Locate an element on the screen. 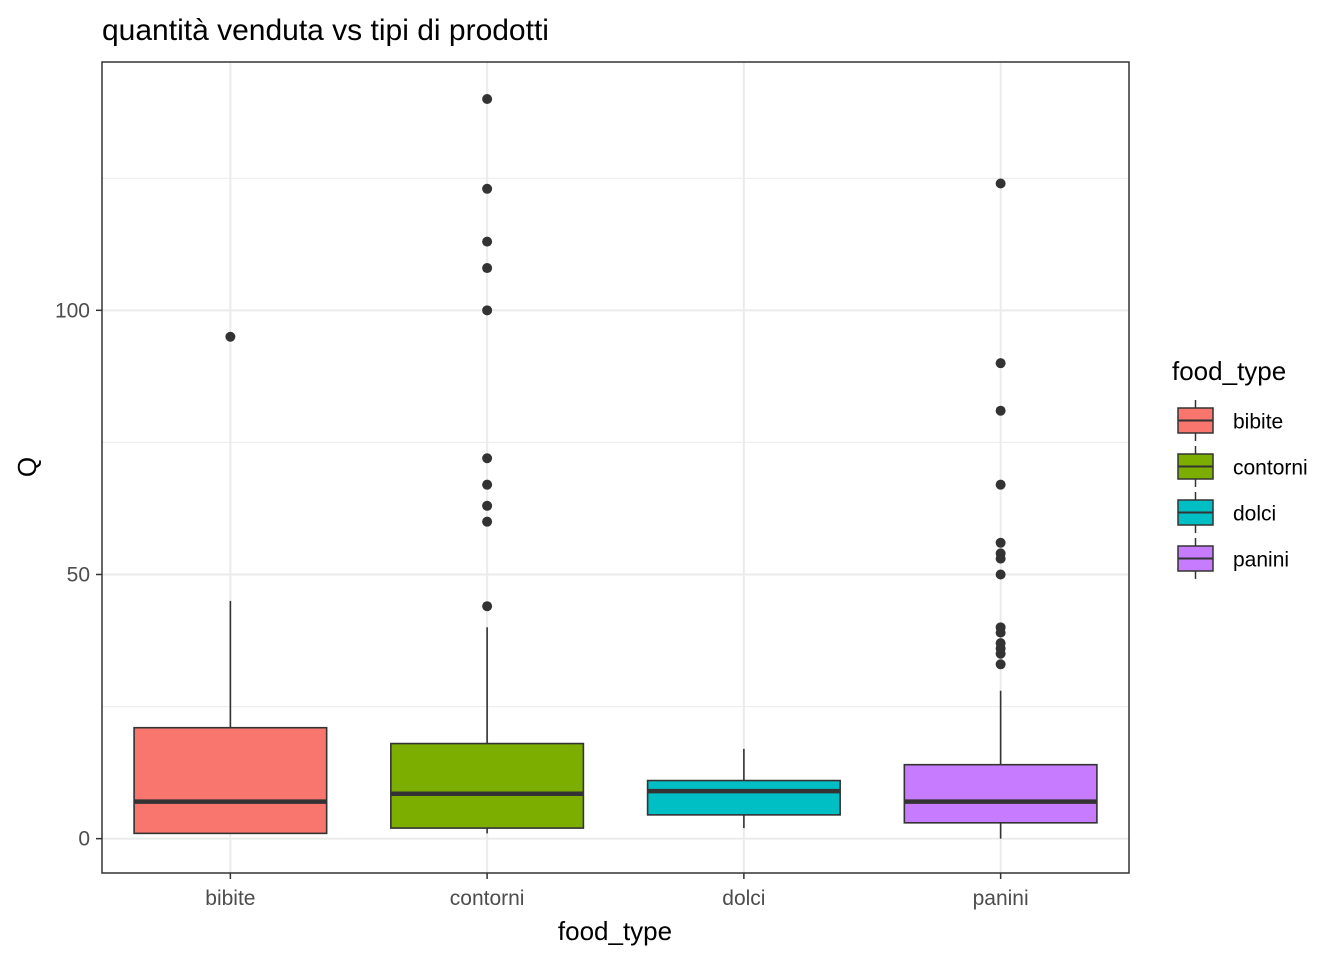 This screenshot has width=1344, height=960. legend-title: food_type is located at coordinates (1229, 371).